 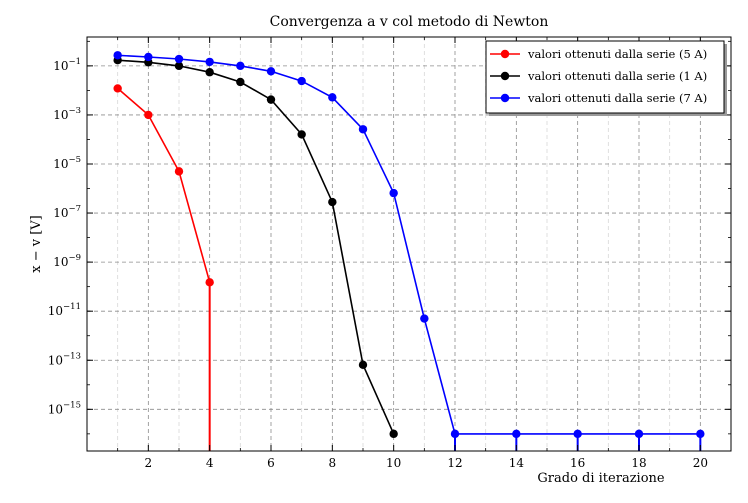 What do you see at coordinates (72, 356) in the screenshot?
I see `y-tick-label-exponent: −13` at bounding box center [72, 356].